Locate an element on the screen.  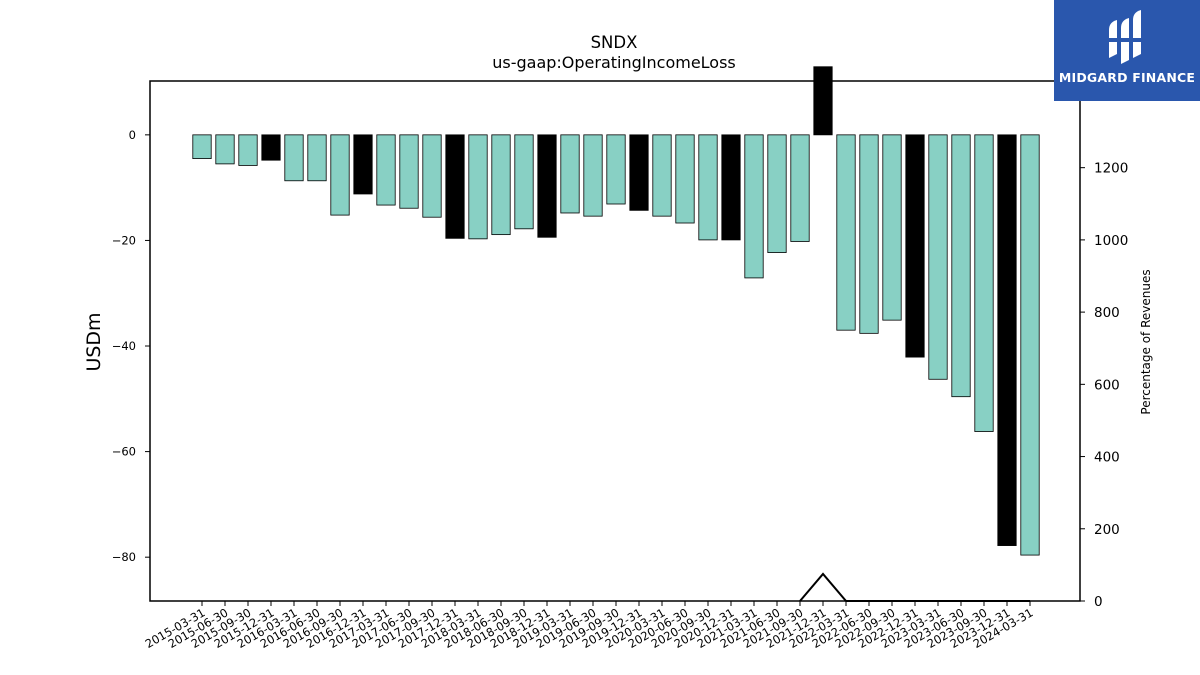
y2-tick-label: 600 is located at coordinates (1107, 385).